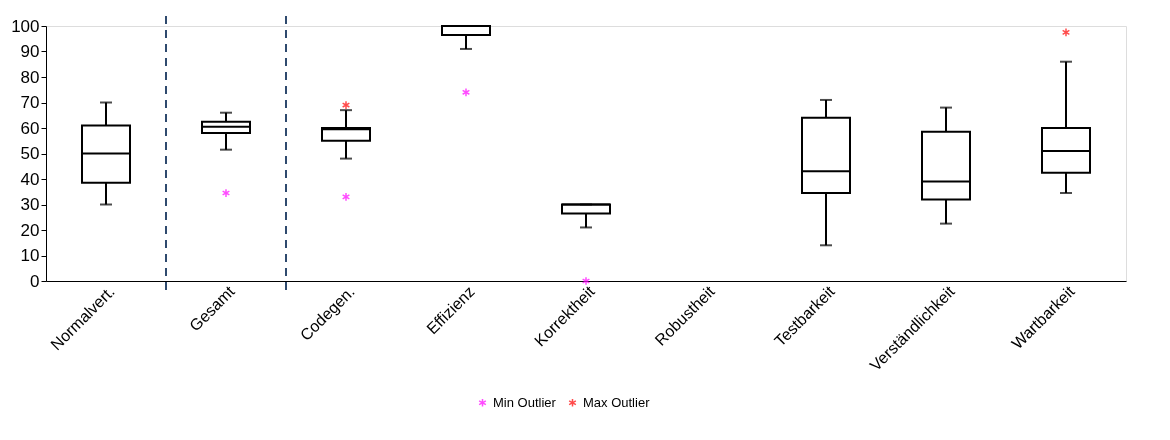 This screenshot has width=1170, height=440. I want to click on y-tick-label: 80, so click(30, 77).